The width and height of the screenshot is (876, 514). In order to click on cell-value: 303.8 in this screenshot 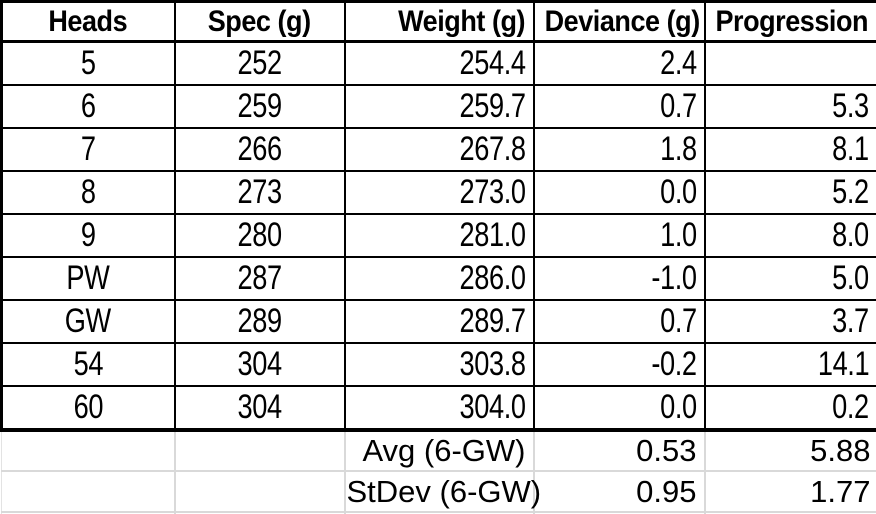, I will do `click(492, 364)`.